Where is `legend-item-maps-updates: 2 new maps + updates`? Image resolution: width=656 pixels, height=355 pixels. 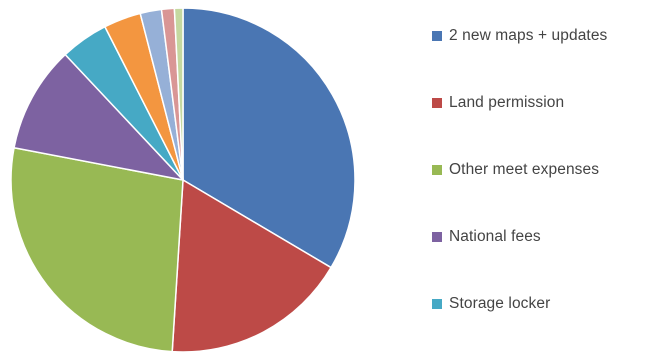
legend-item-maps-updates: 2 new maps + updates is located at coordinates (542, 53).